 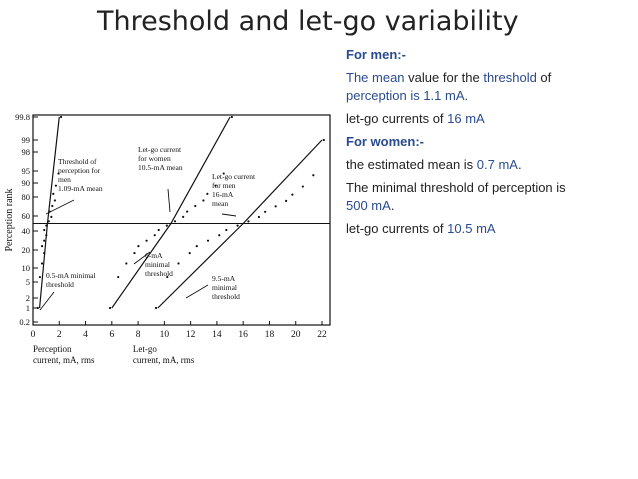 I want to click on y-tick-label-13: 99.8, so click(x=22, y=117).